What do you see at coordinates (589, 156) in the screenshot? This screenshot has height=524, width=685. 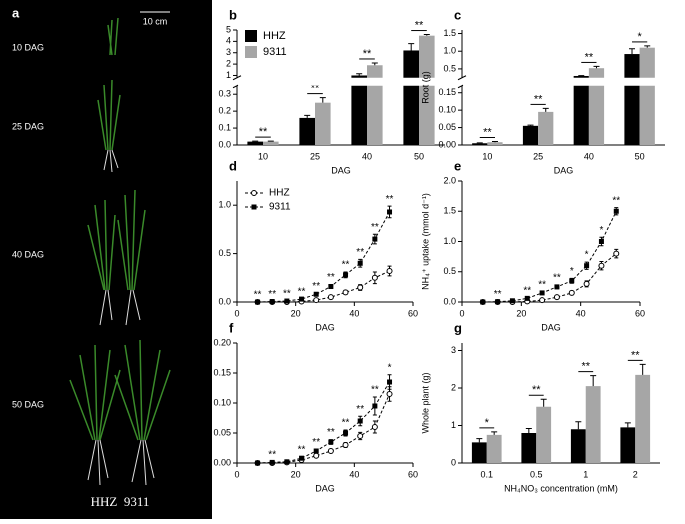 I see `x-tick-label: 40` at bounding box center [589, 156].